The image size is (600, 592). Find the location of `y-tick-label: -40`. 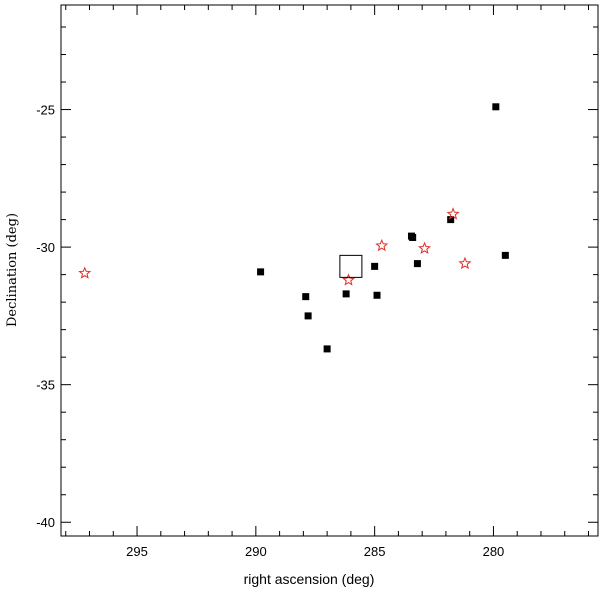

y-tick-label: -40 is located at coordinates (45, 522).